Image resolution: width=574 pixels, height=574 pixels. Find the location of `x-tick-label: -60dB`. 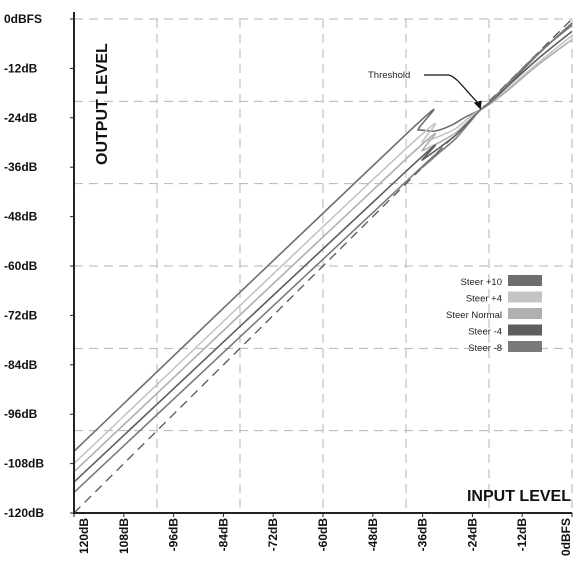

x-tick-label: -60dB is located at coordinates (323, 535).